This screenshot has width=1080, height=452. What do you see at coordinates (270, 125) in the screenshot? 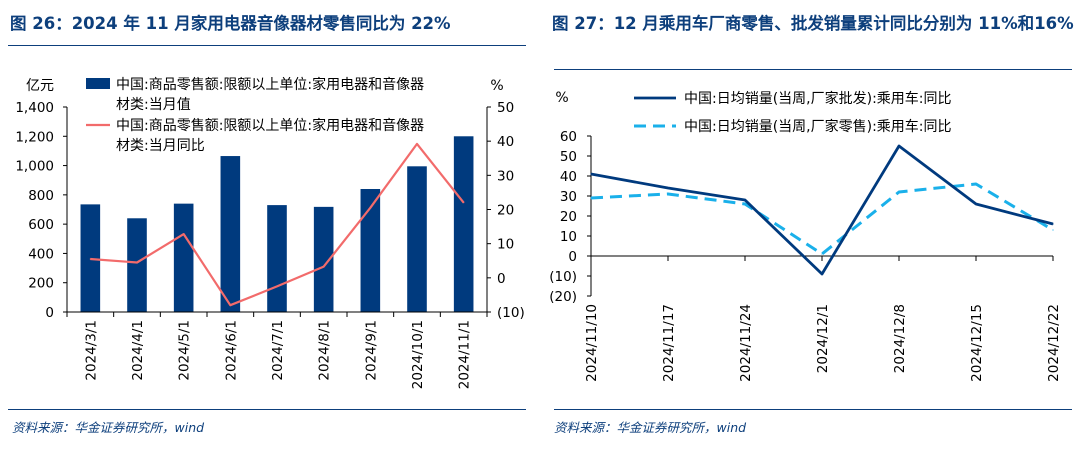
I see `legend-line-label: 中国:商品零售额:限额以上单位:家用电器和音像器` at bounding box center [270, 125].